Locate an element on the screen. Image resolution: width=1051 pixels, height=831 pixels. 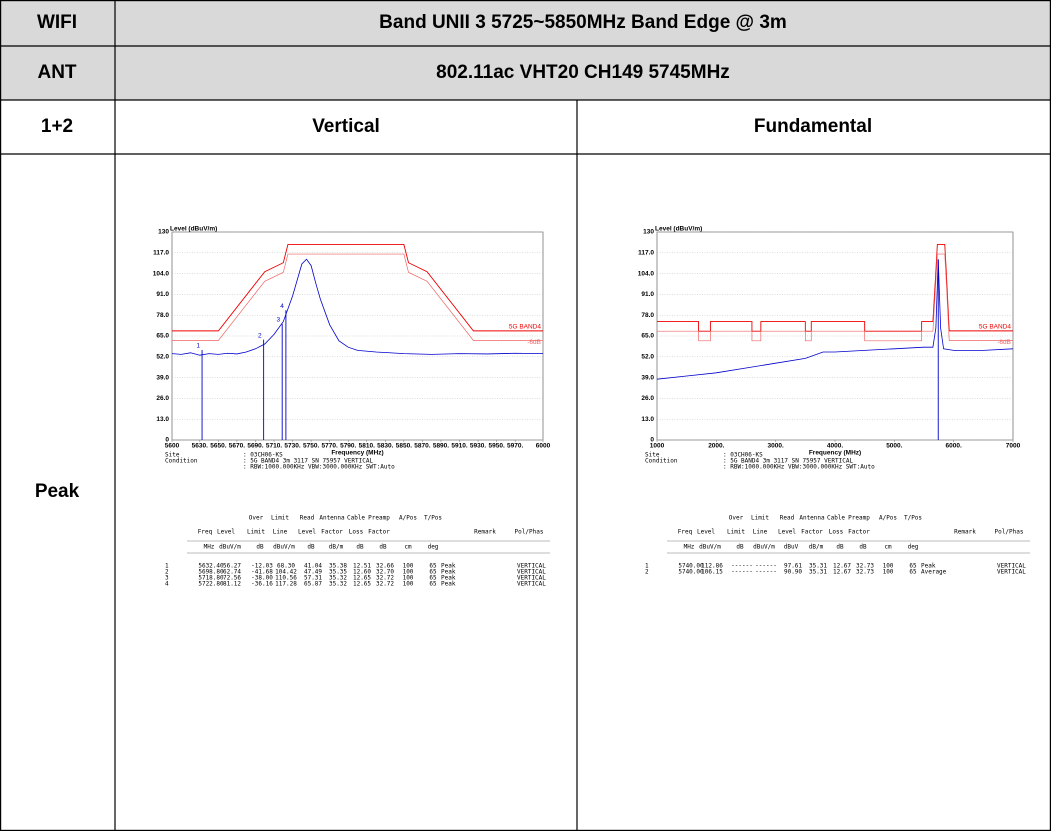
result-cell: 57.31 is located at coordinates (313, 578).